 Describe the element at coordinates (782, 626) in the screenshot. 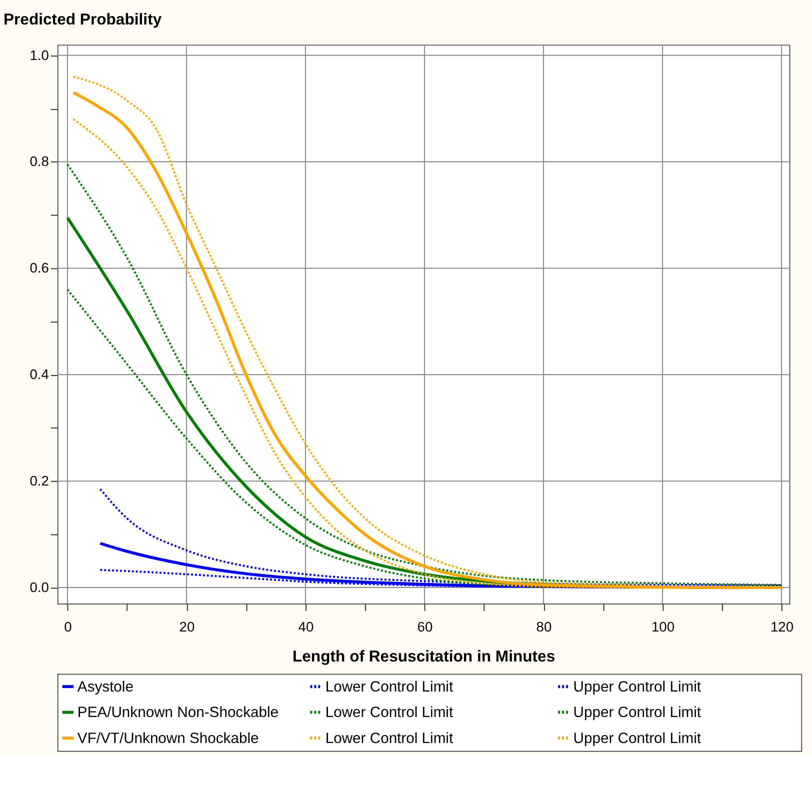

I see `x-tick-label: 120` at that location.